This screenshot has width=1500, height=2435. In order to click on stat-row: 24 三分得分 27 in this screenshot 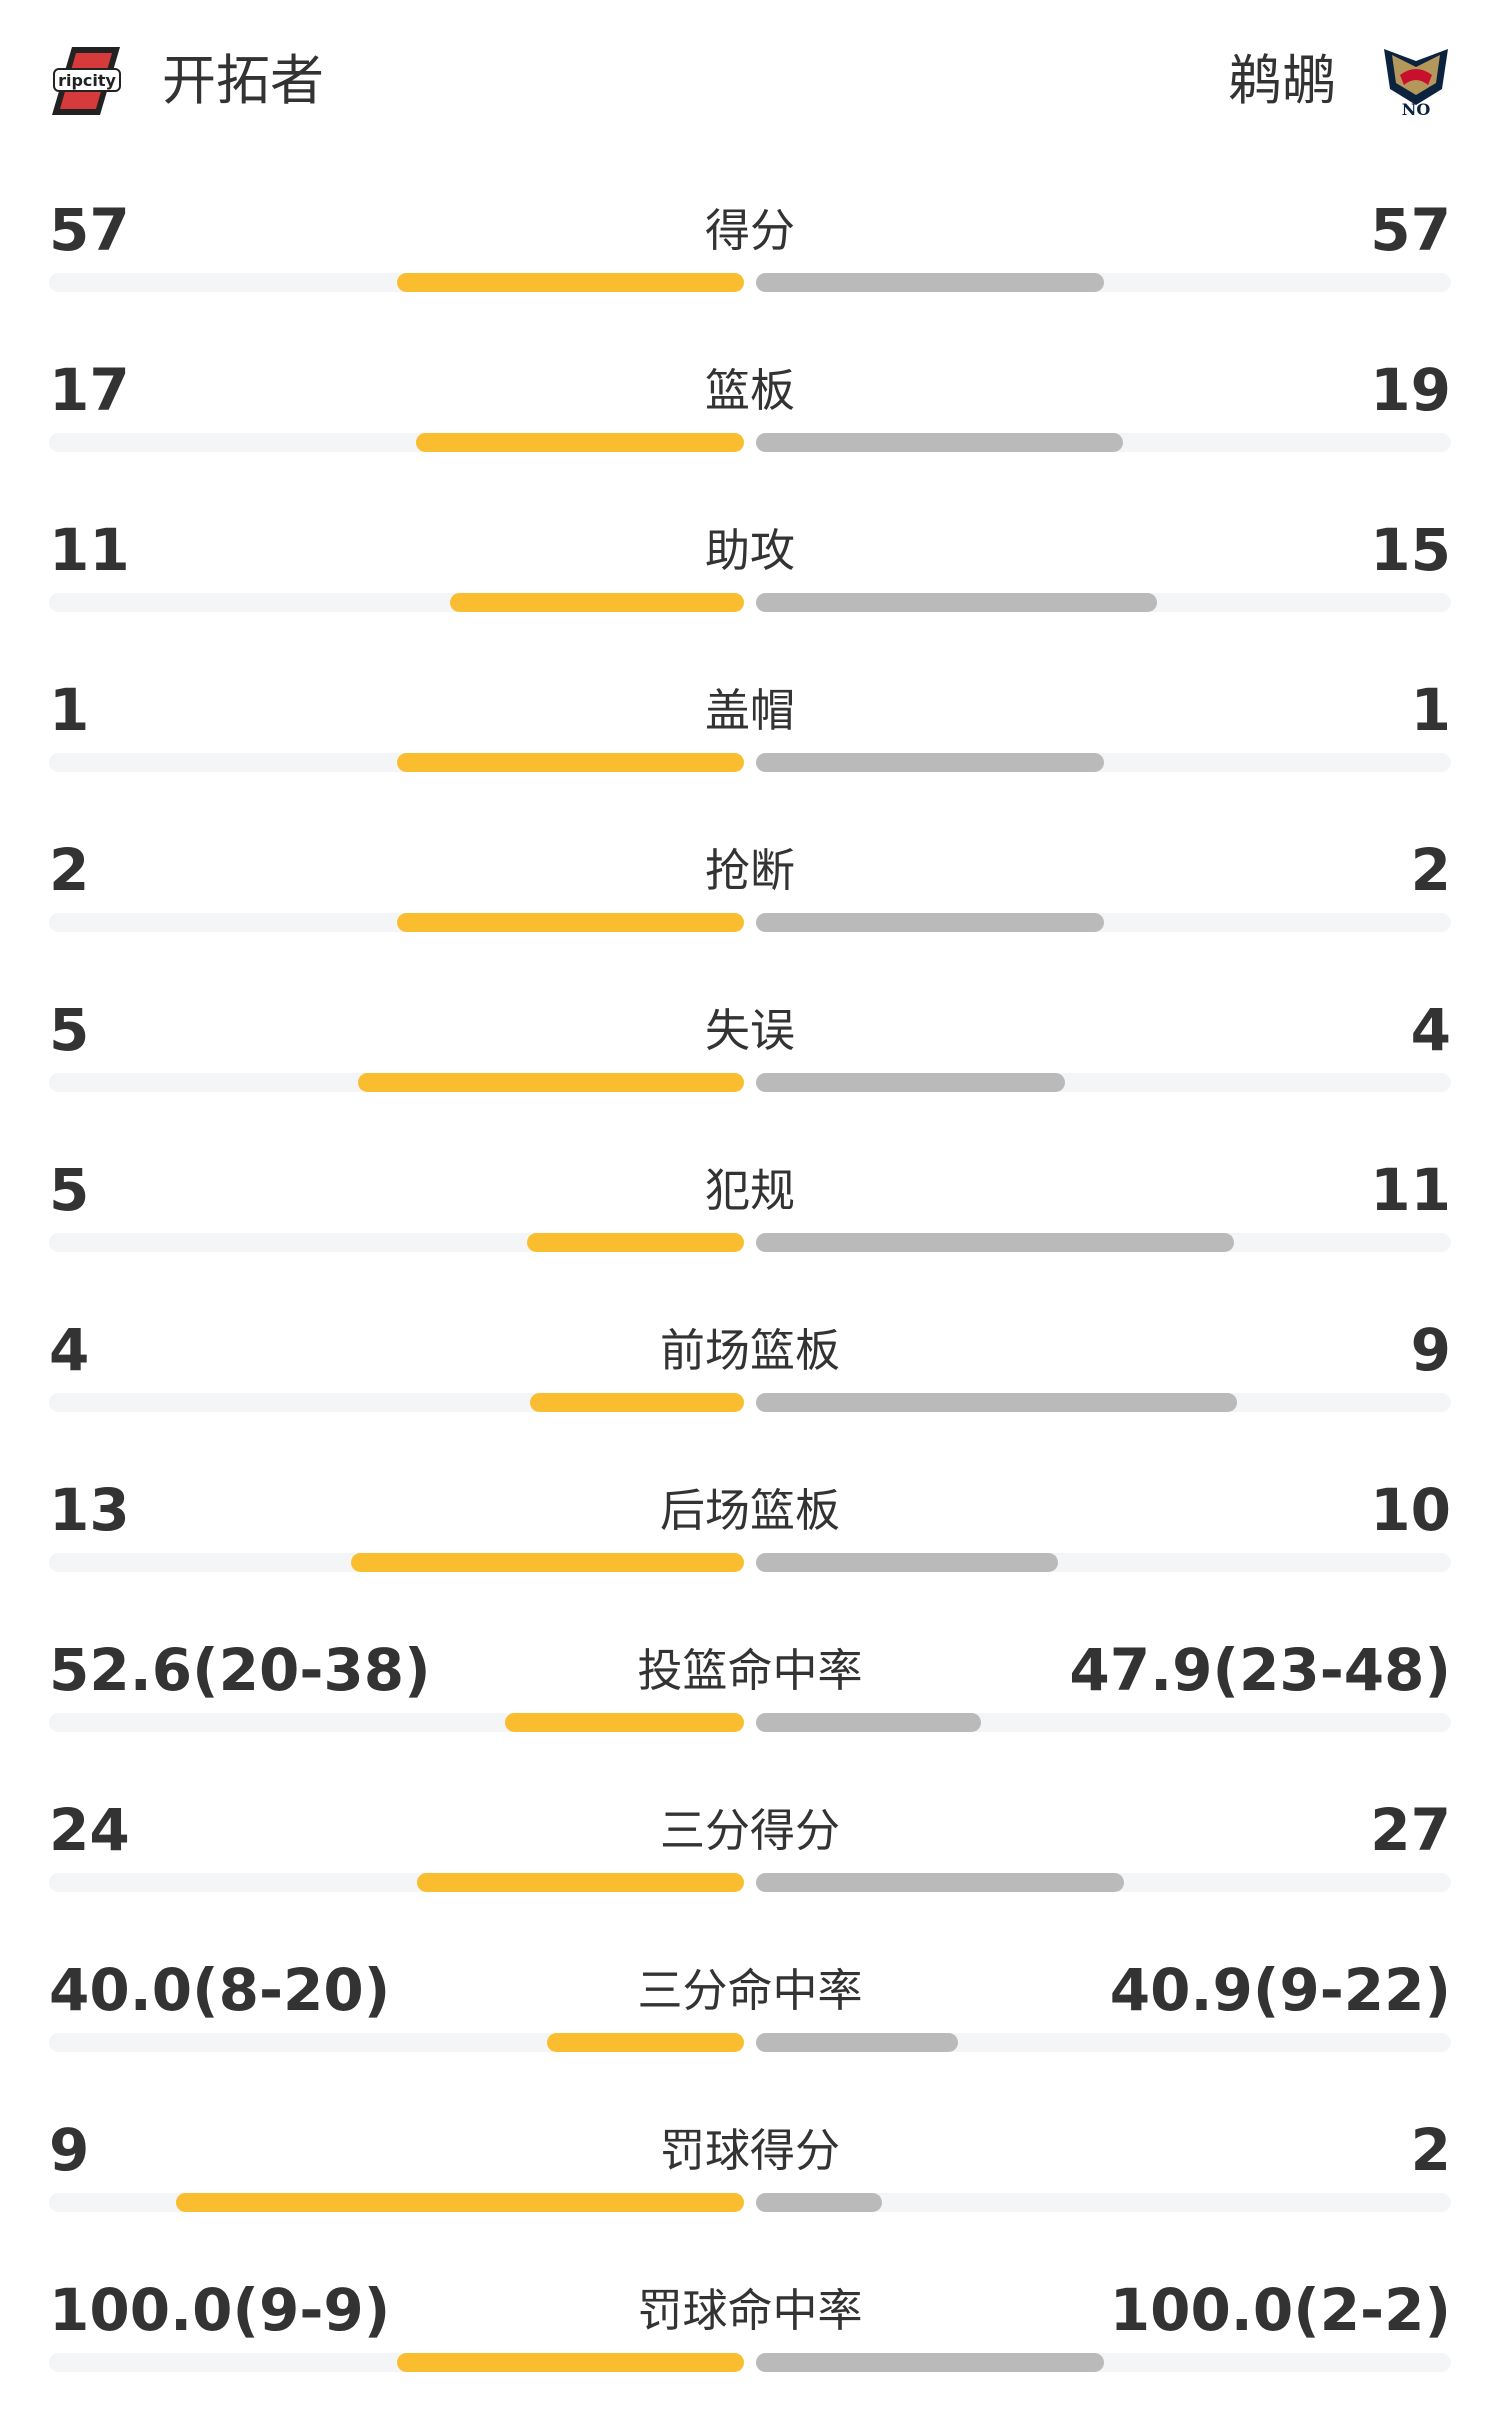, I will do `click(750, 1875)`.